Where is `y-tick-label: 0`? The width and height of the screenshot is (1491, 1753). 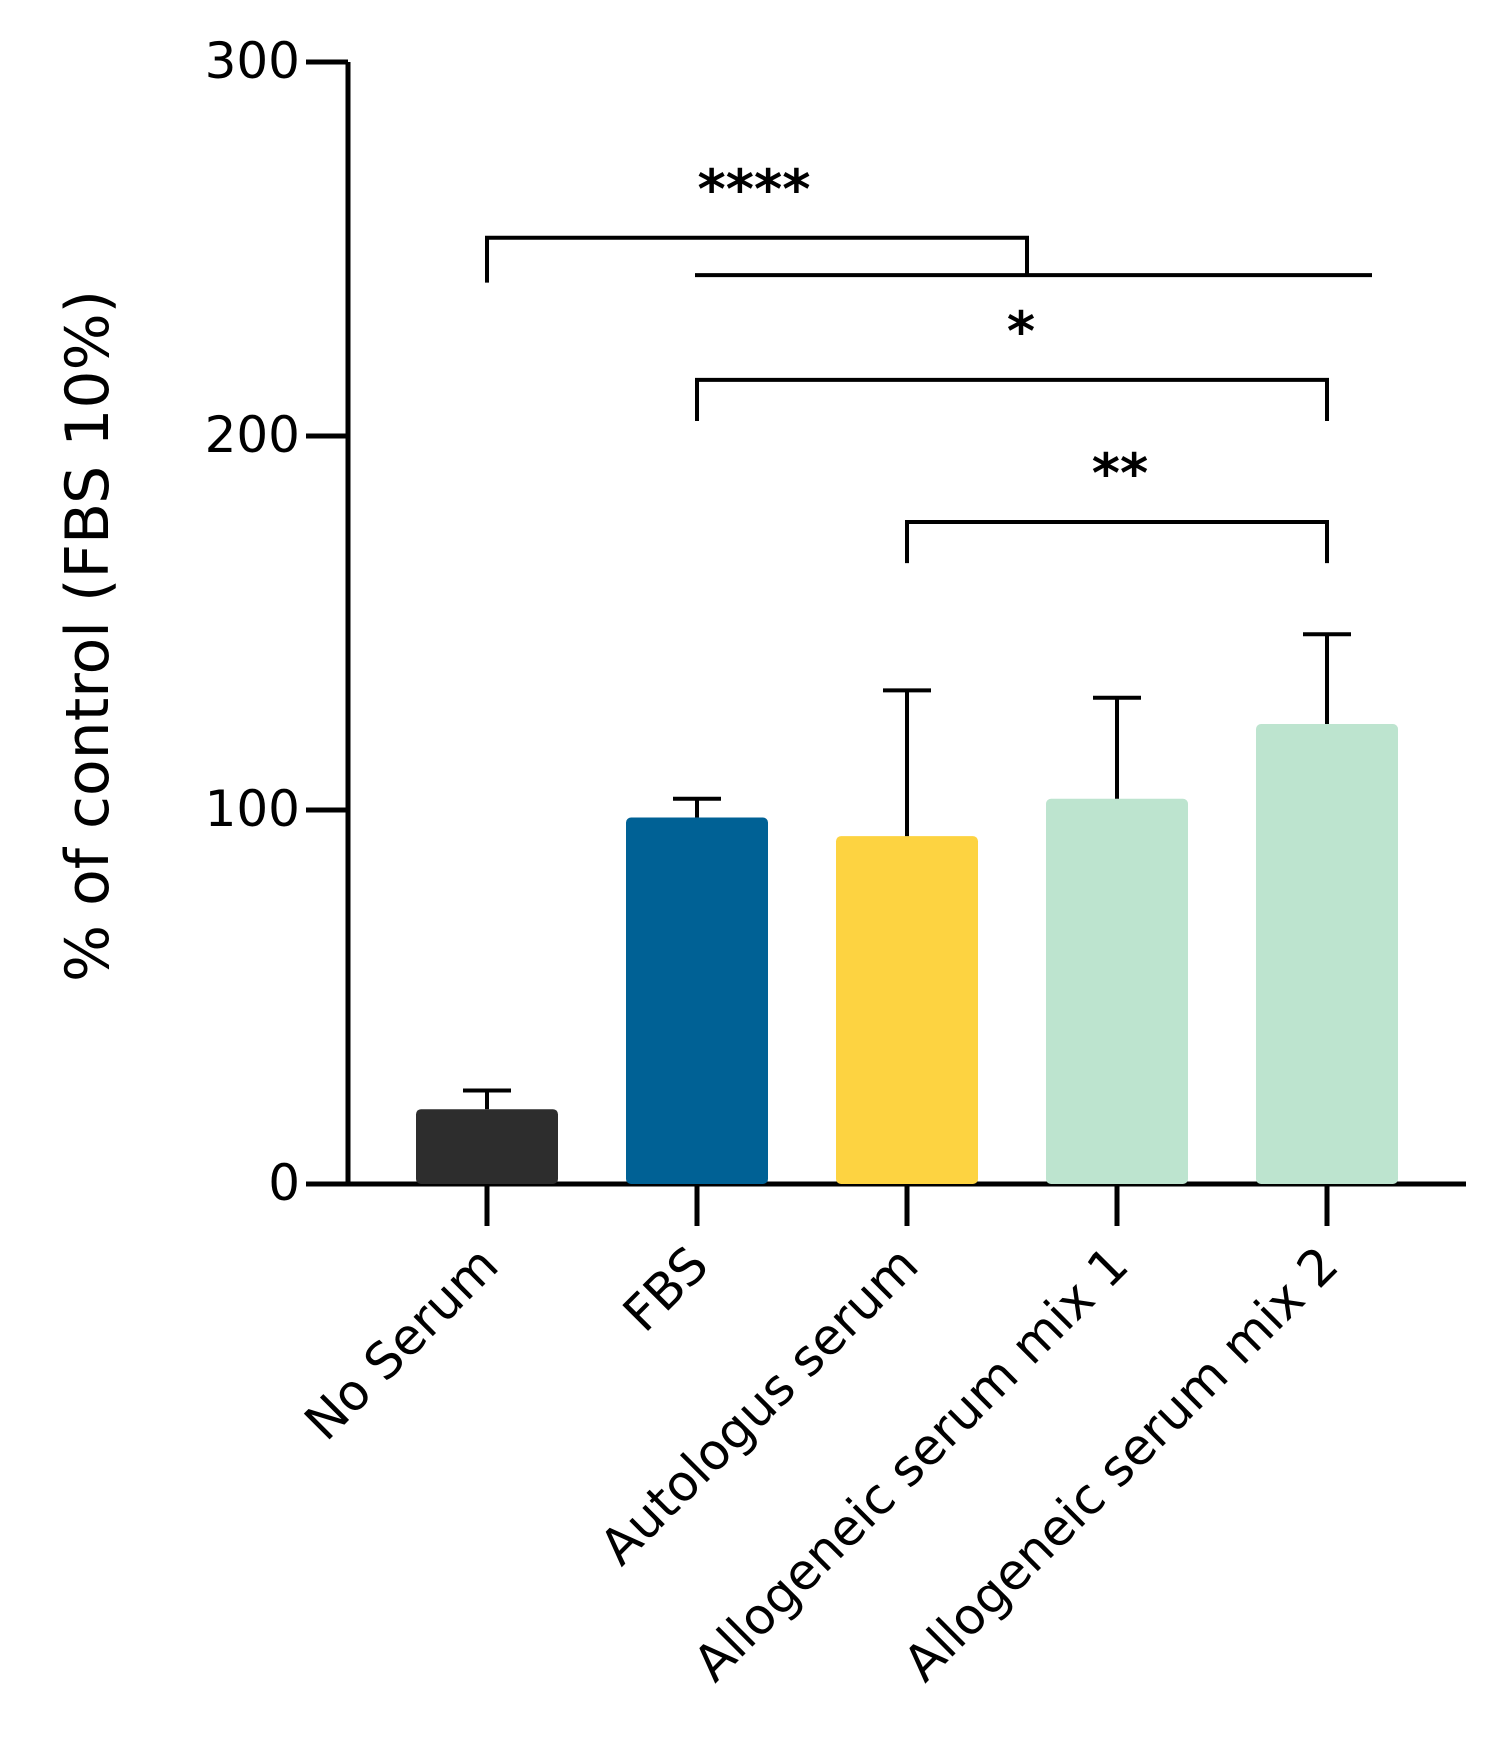
y-tick-label: 0 is located at coordinates (284, 1183).